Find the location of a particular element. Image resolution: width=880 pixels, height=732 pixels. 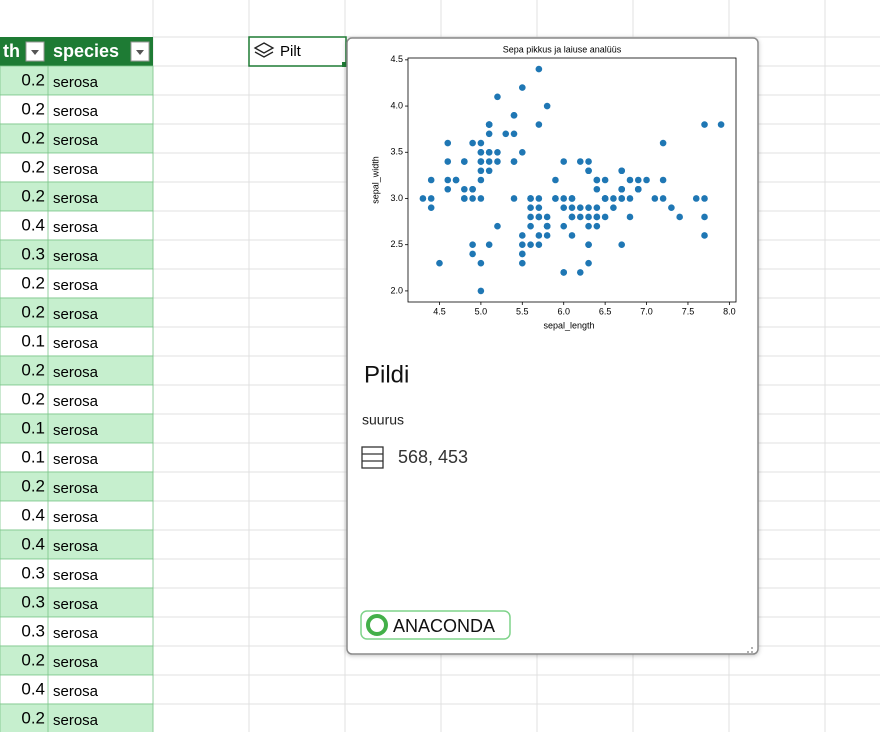

column-header: species is located at coordinates (86, 51).